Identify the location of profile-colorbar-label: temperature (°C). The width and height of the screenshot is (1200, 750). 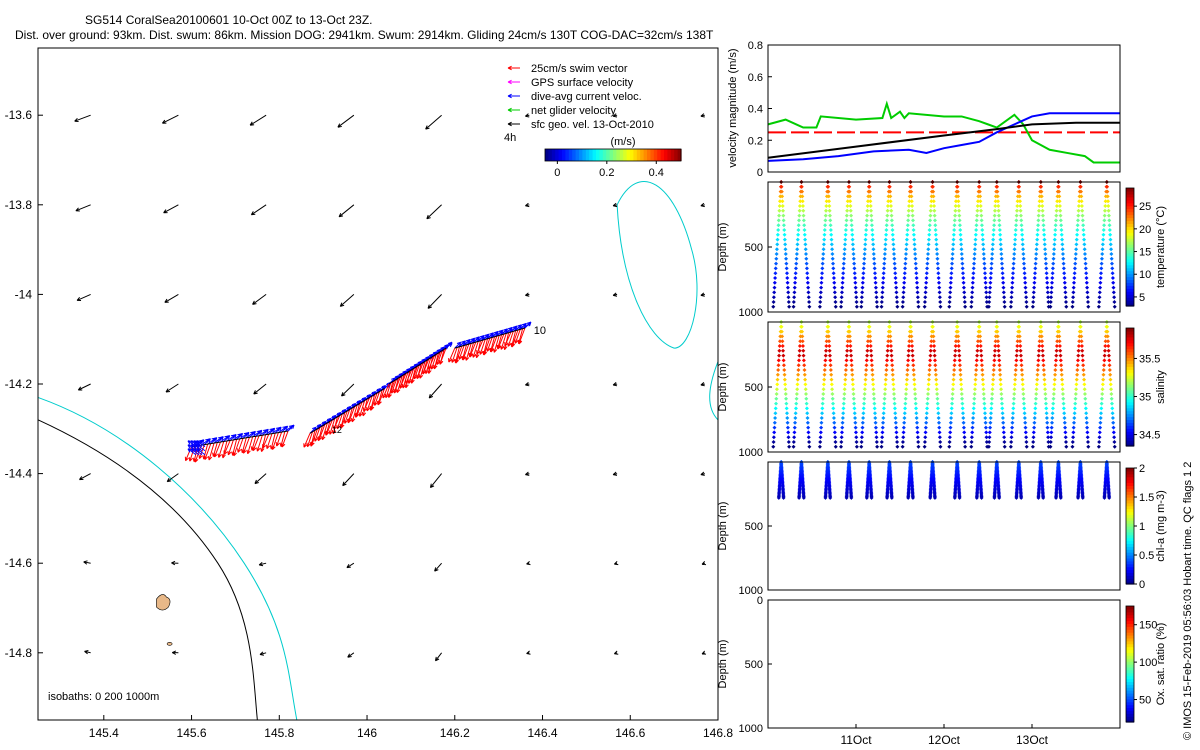
(1161, 247).